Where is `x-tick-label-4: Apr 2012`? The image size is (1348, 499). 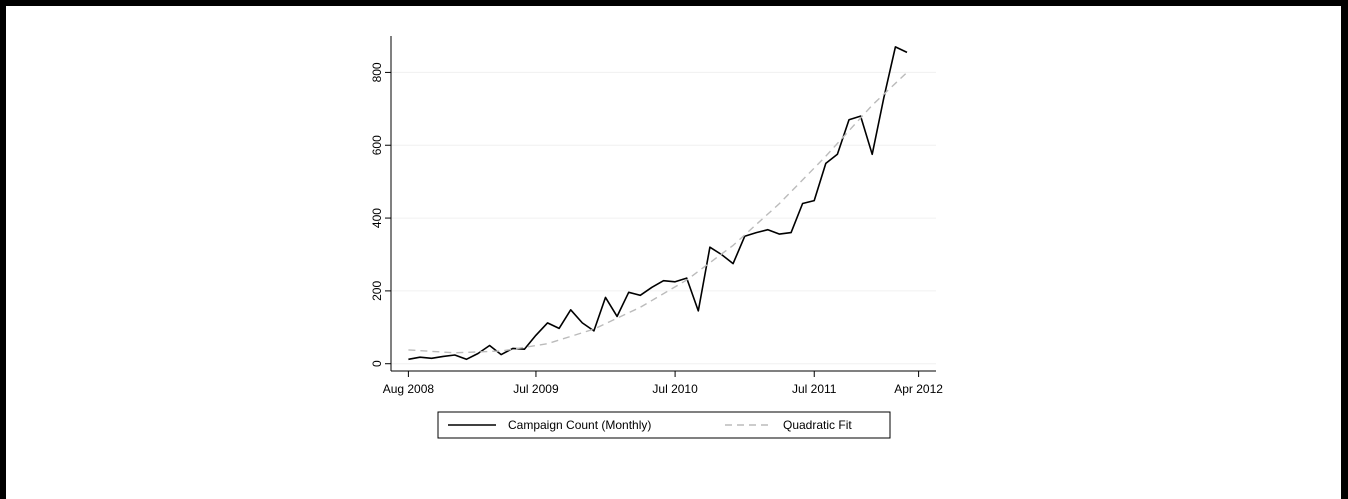
x-tick-label-4: Apr 2012 is located at coordinates (918, 389).